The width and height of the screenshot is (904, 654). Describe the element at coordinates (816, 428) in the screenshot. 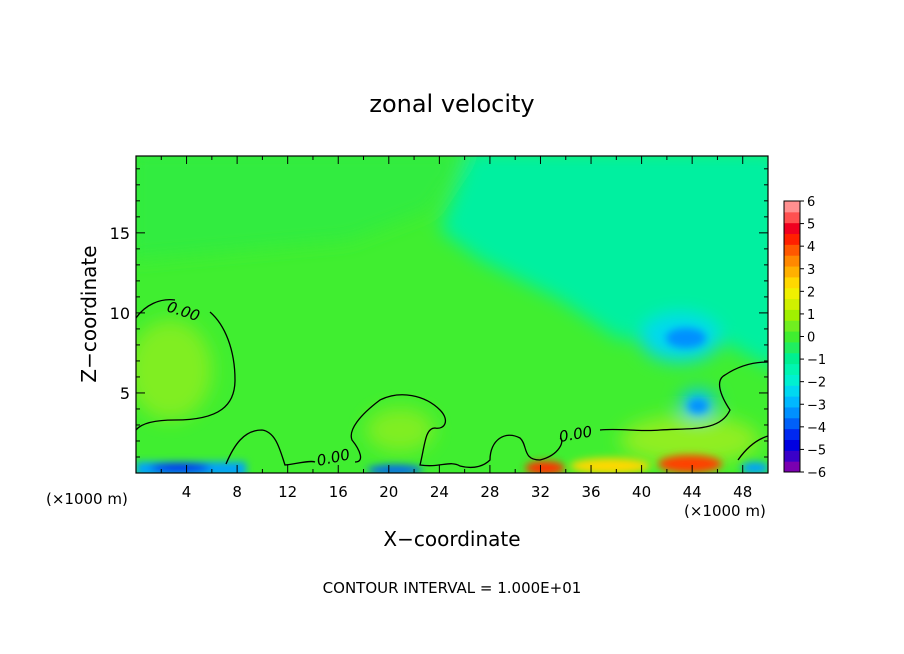

I see `colorbar-tick-label: −4` at that location.